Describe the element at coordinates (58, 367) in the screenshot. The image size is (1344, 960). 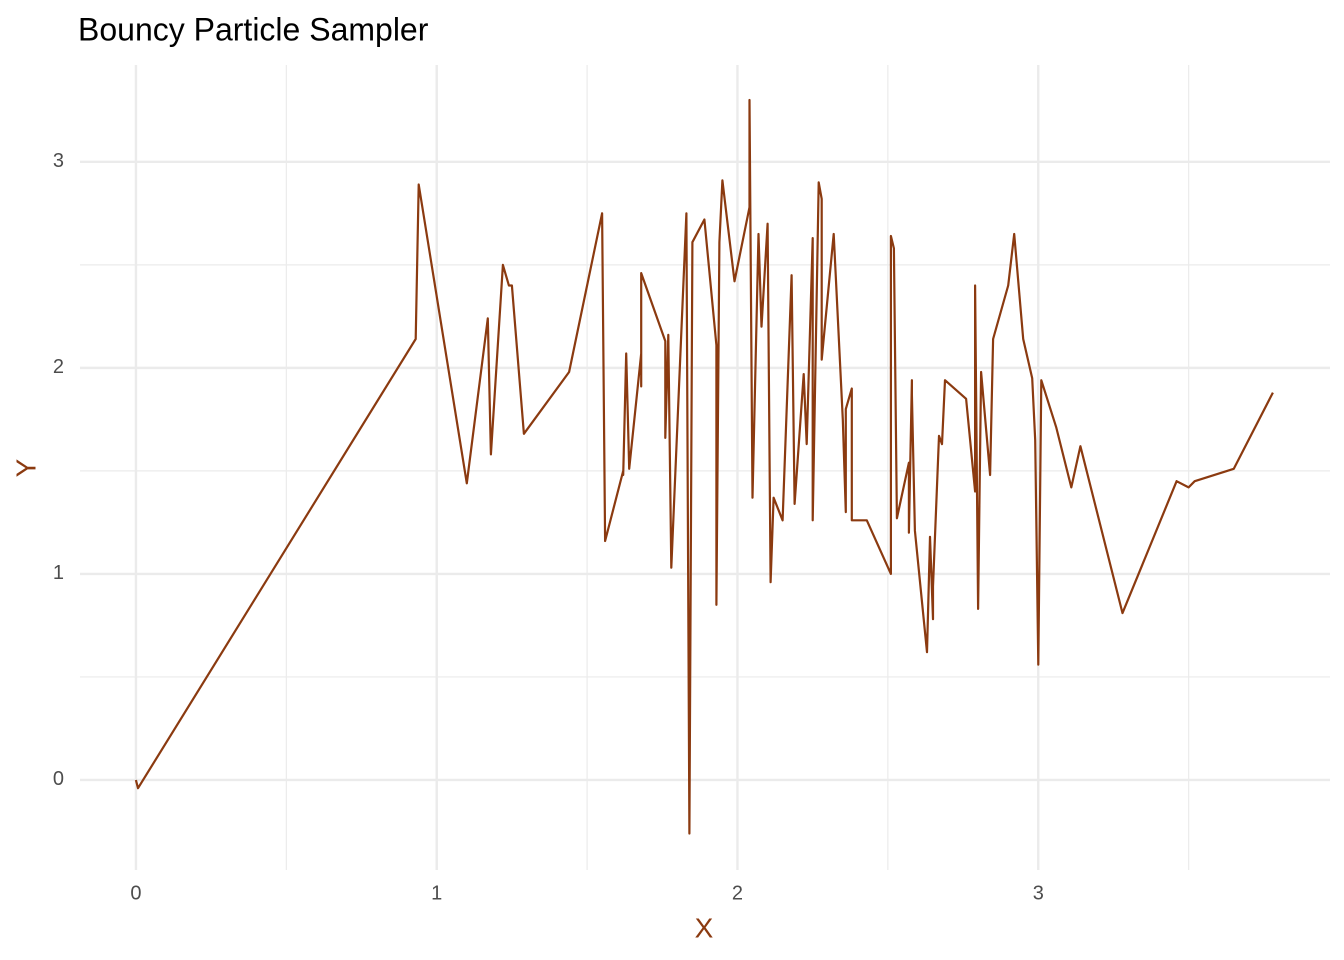
I see `y-tick-label: 2` at that location.